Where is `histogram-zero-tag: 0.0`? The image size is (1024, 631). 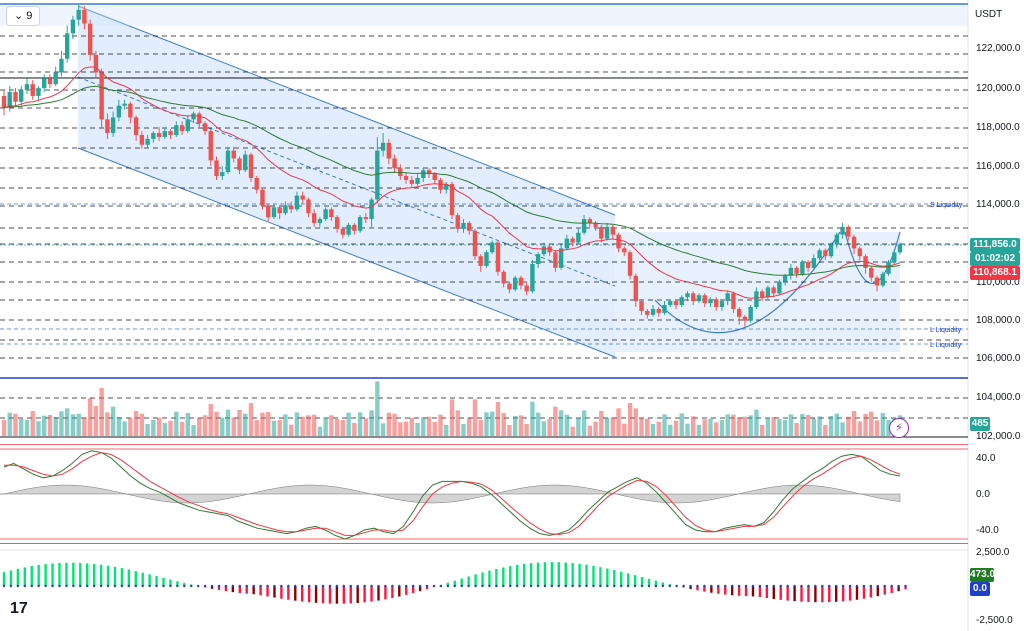 histogram-zero-tag: 0.0 is located at coordinates (980, 589).